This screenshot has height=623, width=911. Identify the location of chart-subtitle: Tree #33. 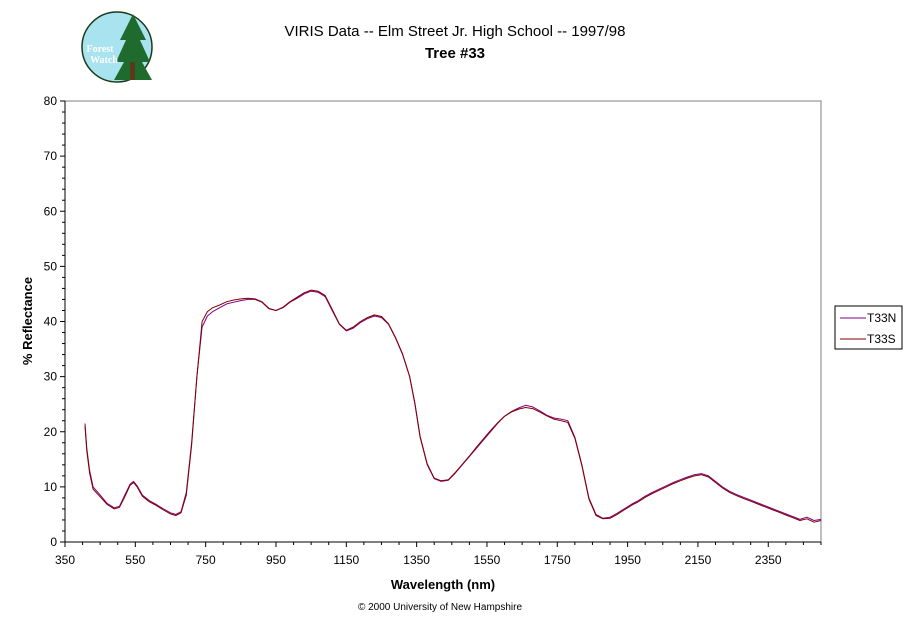
(455, 53).